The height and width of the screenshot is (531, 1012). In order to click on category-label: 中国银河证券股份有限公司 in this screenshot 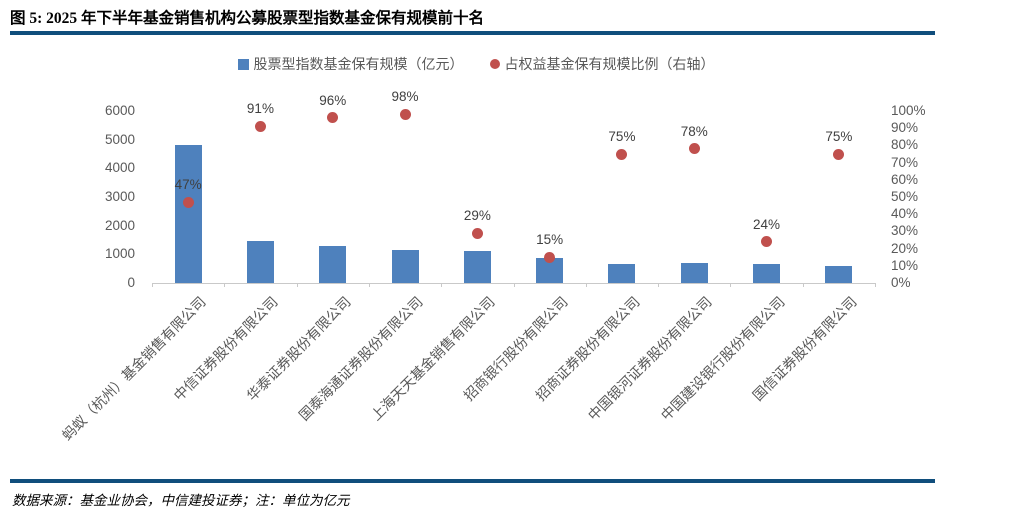, I will do `click(649, 358)`.